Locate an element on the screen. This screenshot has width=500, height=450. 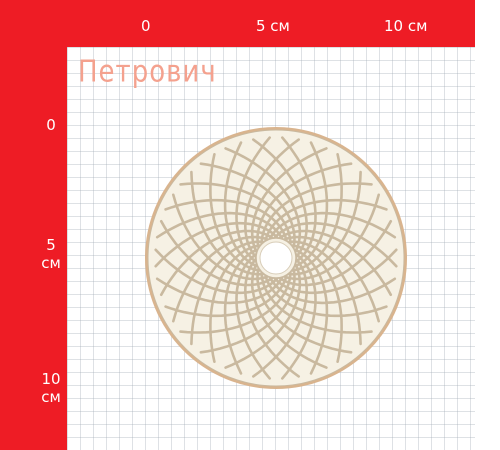
ruler-left-label-5: 5 is located at coordinates (51, 245).